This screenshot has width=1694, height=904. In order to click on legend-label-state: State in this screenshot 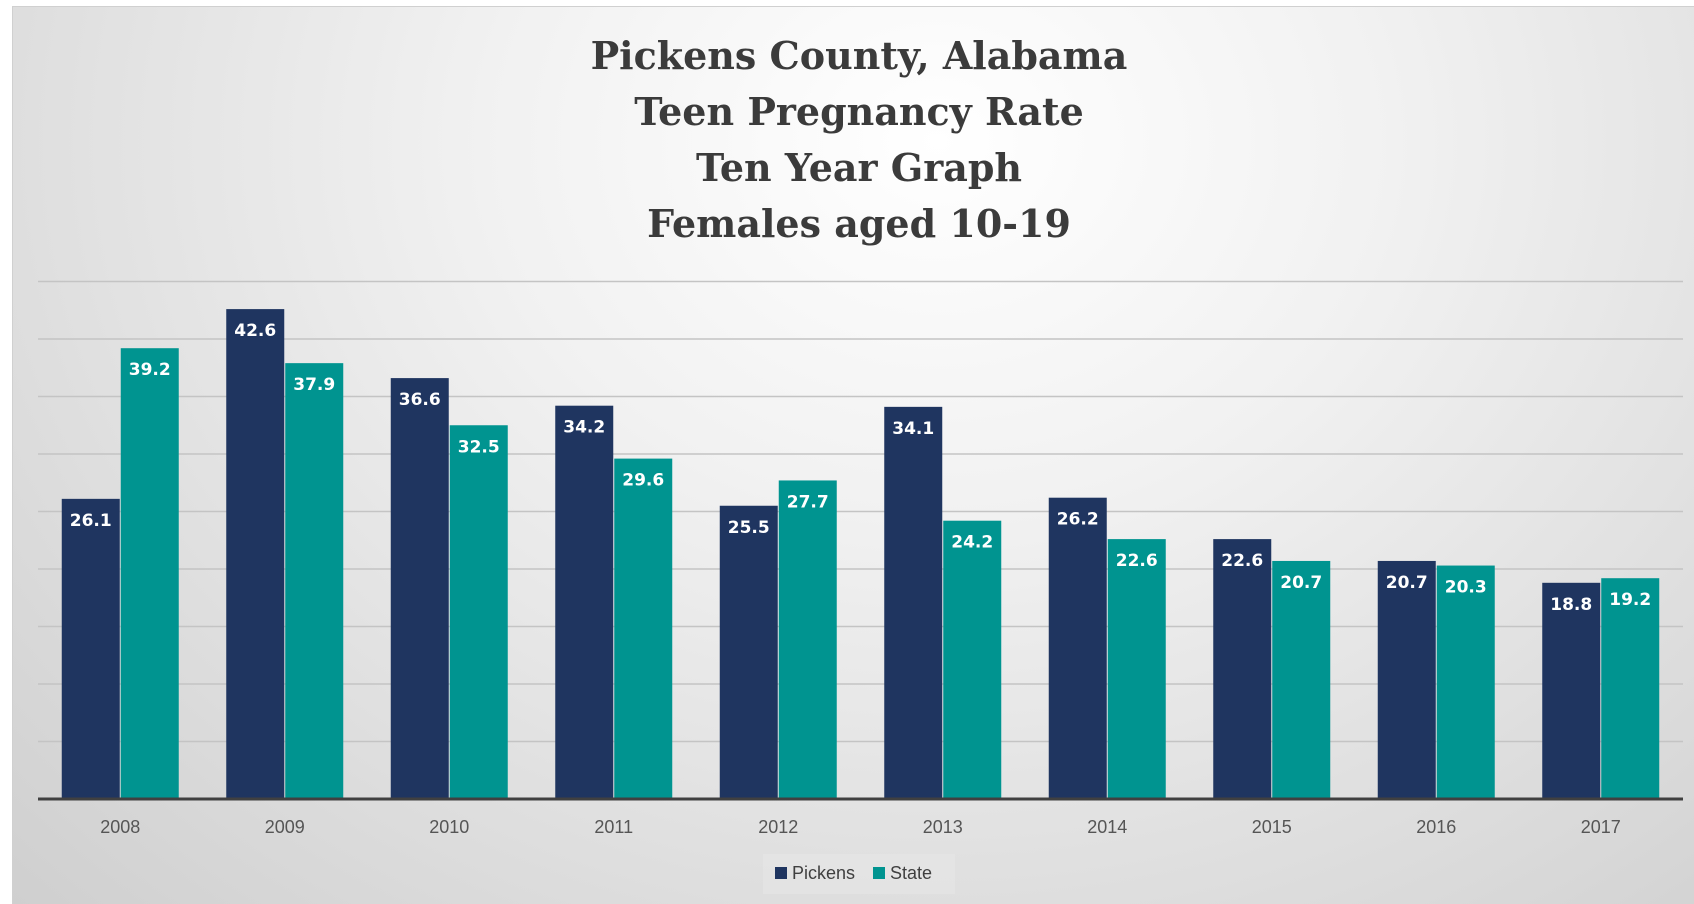, I will do `click(911, 873)`.